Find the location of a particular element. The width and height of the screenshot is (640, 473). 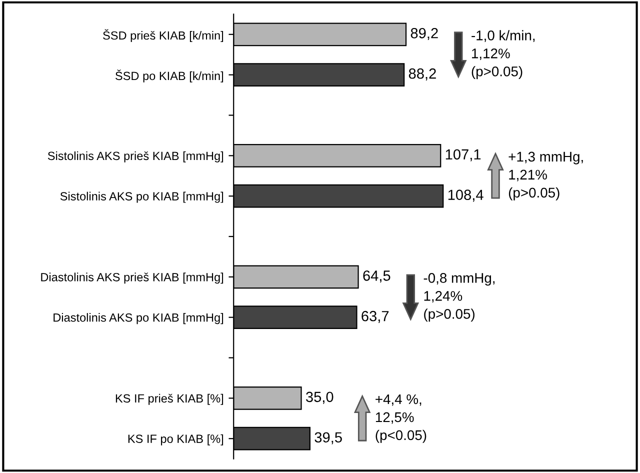

annotation: +4,4 %, 12,5% (p<0.05) is located at coordinates (401, 418).